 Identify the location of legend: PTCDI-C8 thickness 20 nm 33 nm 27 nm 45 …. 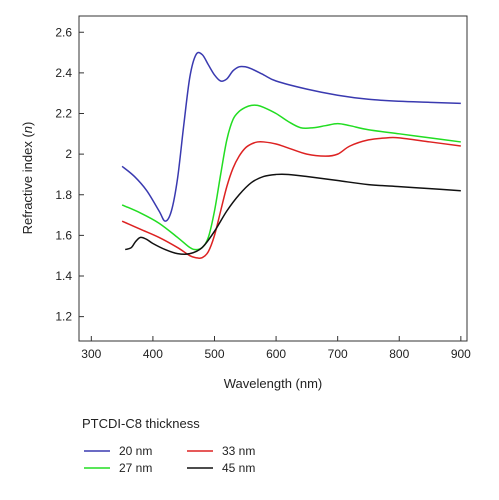
(168, 445).